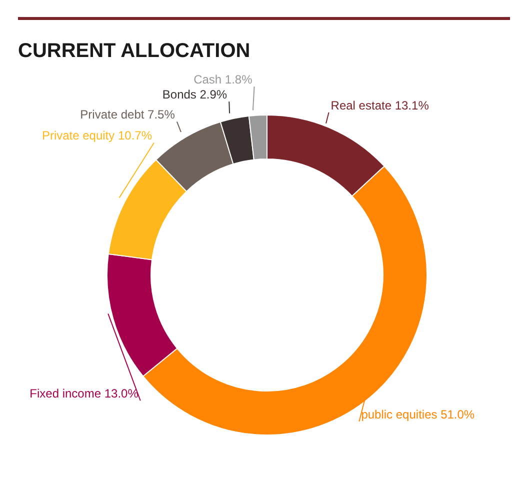 This screenshot has width=520, height=490. I want to click on slice-label: Fixed income 13.0%, so click(84, 393).